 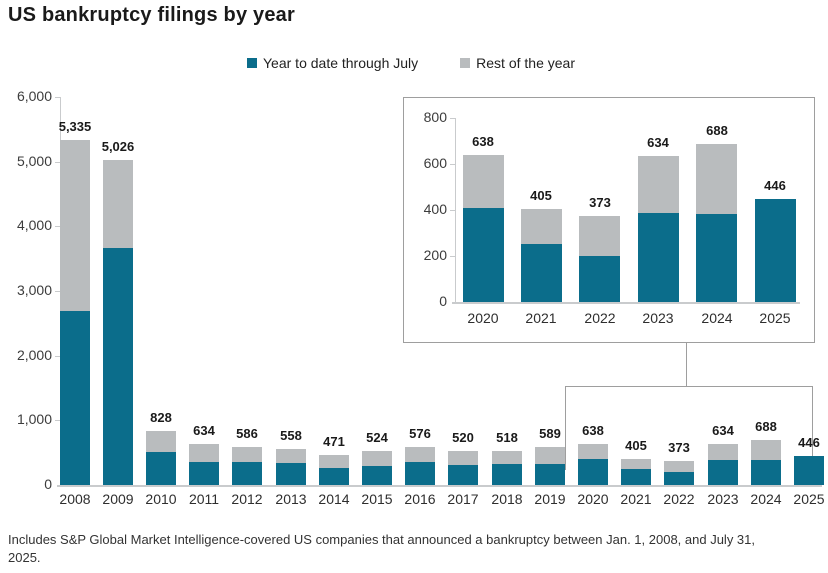 What do you see at coordinates (541, 195) in the screenshot?
I see `inset-bar-total-label-2021: 405` at bounding box center [541, 195].